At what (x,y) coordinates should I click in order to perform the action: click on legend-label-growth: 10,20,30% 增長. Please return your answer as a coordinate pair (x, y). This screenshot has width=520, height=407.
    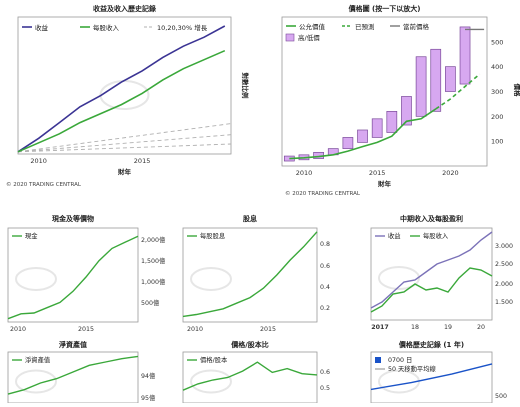
    Looking at the image, I should click on (182, 27).